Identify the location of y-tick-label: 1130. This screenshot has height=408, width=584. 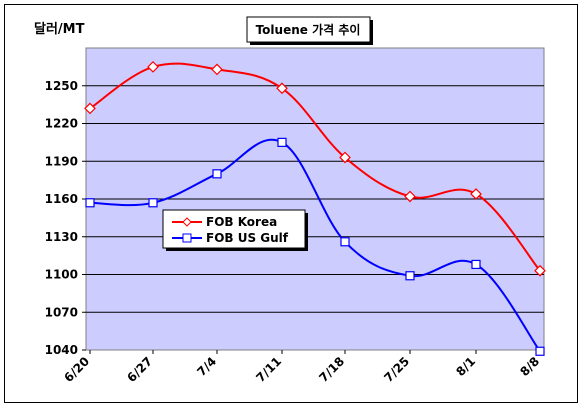
(61, 237).